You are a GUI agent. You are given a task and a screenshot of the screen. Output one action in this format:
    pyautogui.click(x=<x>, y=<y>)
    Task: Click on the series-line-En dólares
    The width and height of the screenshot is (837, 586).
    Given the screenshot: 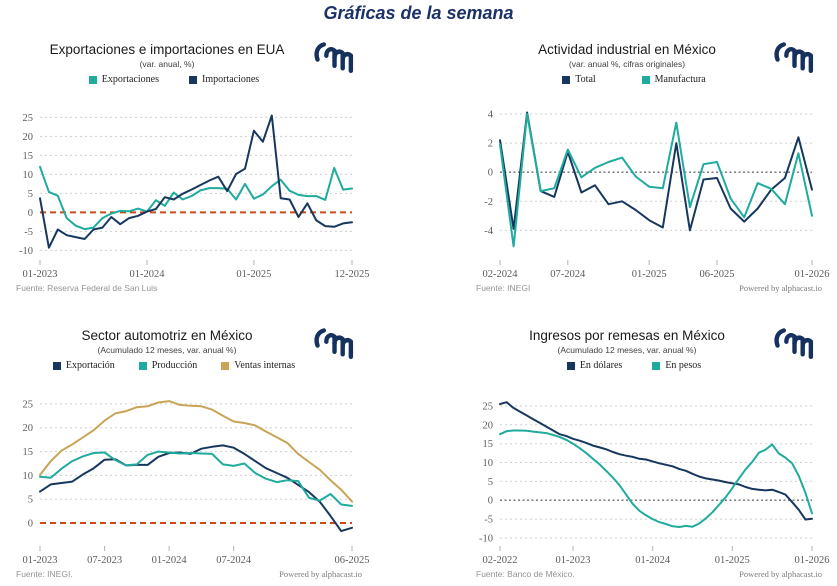 What is the action you would take?
    pyautogui.click(x=656, y=461)
    